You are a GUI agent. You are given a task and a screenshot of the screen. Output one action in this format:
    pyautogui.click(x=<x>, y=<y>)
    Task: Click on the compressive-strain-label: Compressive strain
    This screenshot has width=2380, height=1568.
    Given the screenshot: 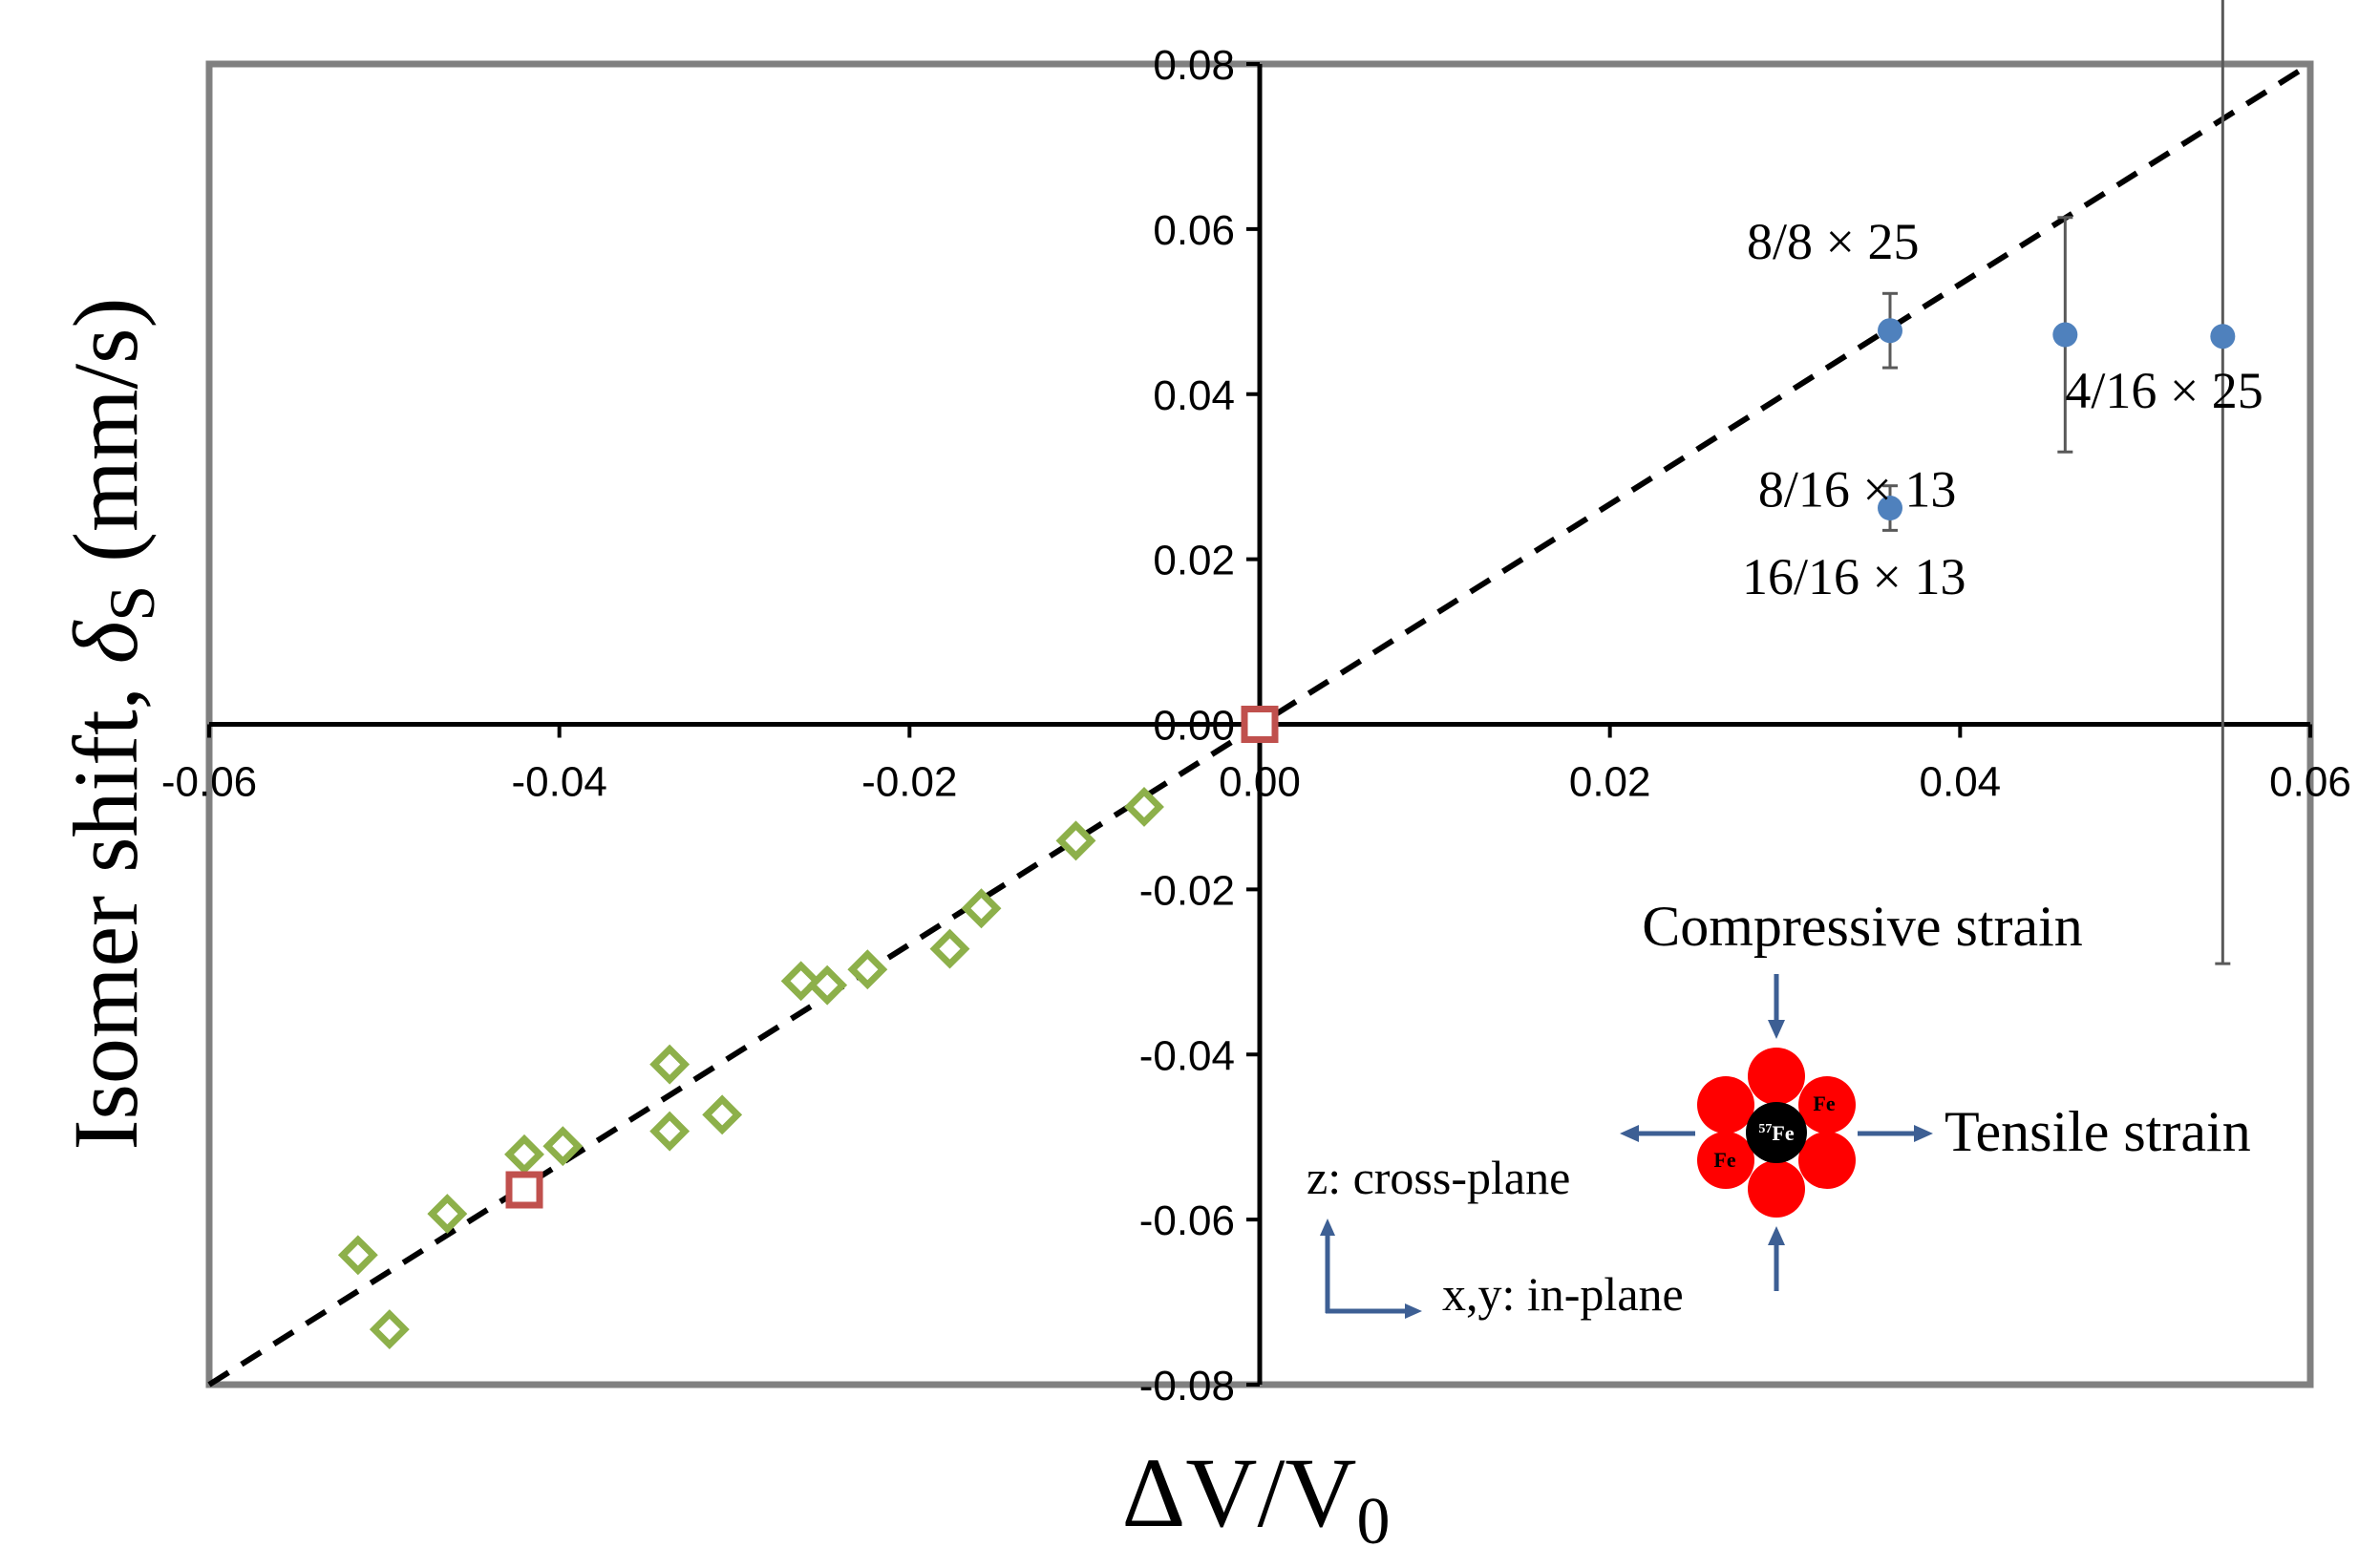 What is the action you would take?
    pyautogui.click(x=1862, y=926)
    